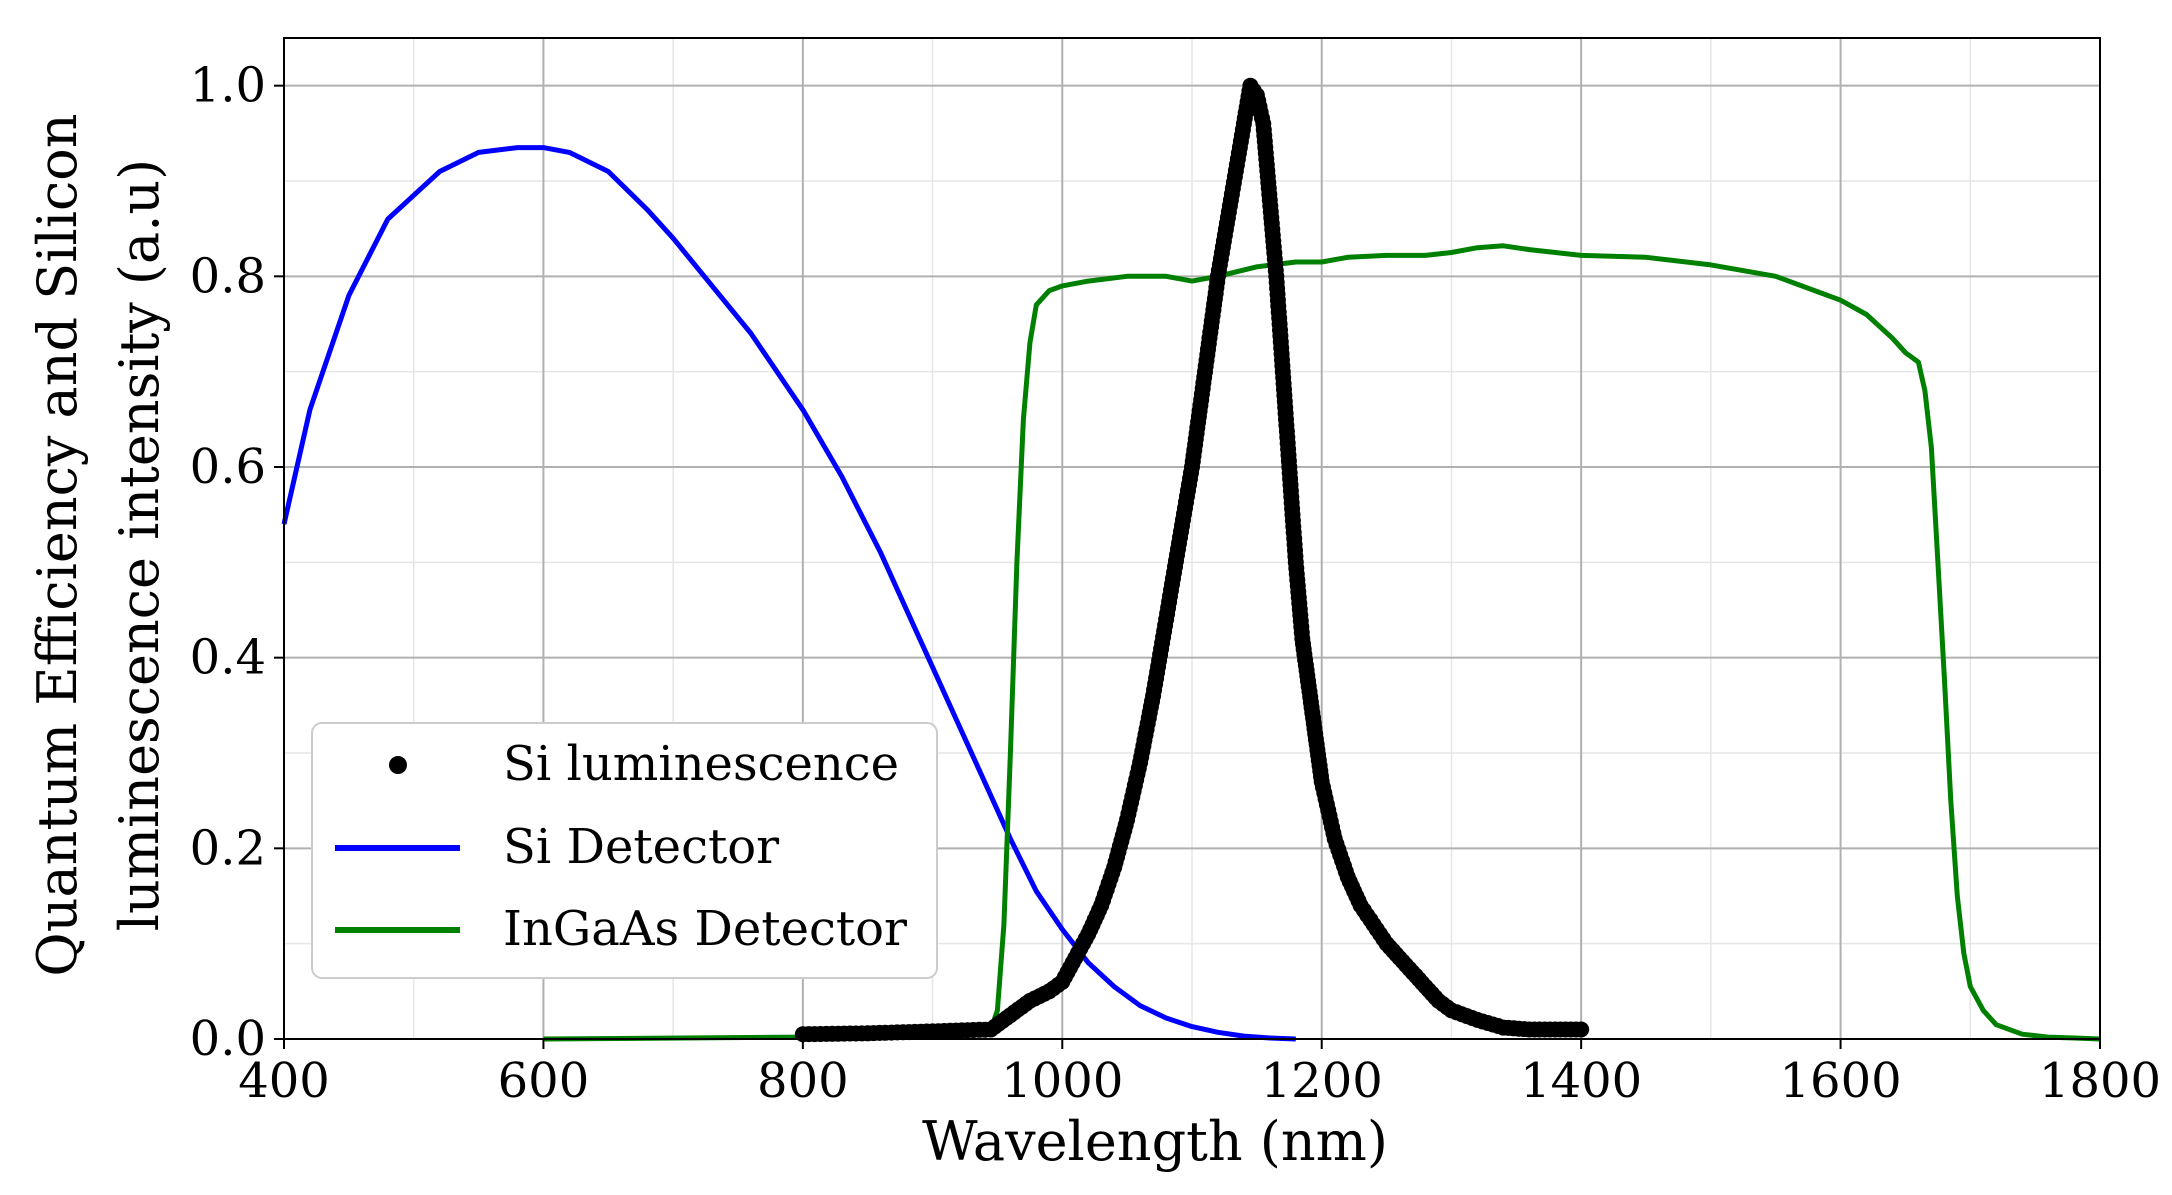 This screenshot has height=1195, width=2172. What do you see at coordinates (228, 848) in the screenshot?
I see `y-tick-label: 0.2` at bounding box center [228, 848].